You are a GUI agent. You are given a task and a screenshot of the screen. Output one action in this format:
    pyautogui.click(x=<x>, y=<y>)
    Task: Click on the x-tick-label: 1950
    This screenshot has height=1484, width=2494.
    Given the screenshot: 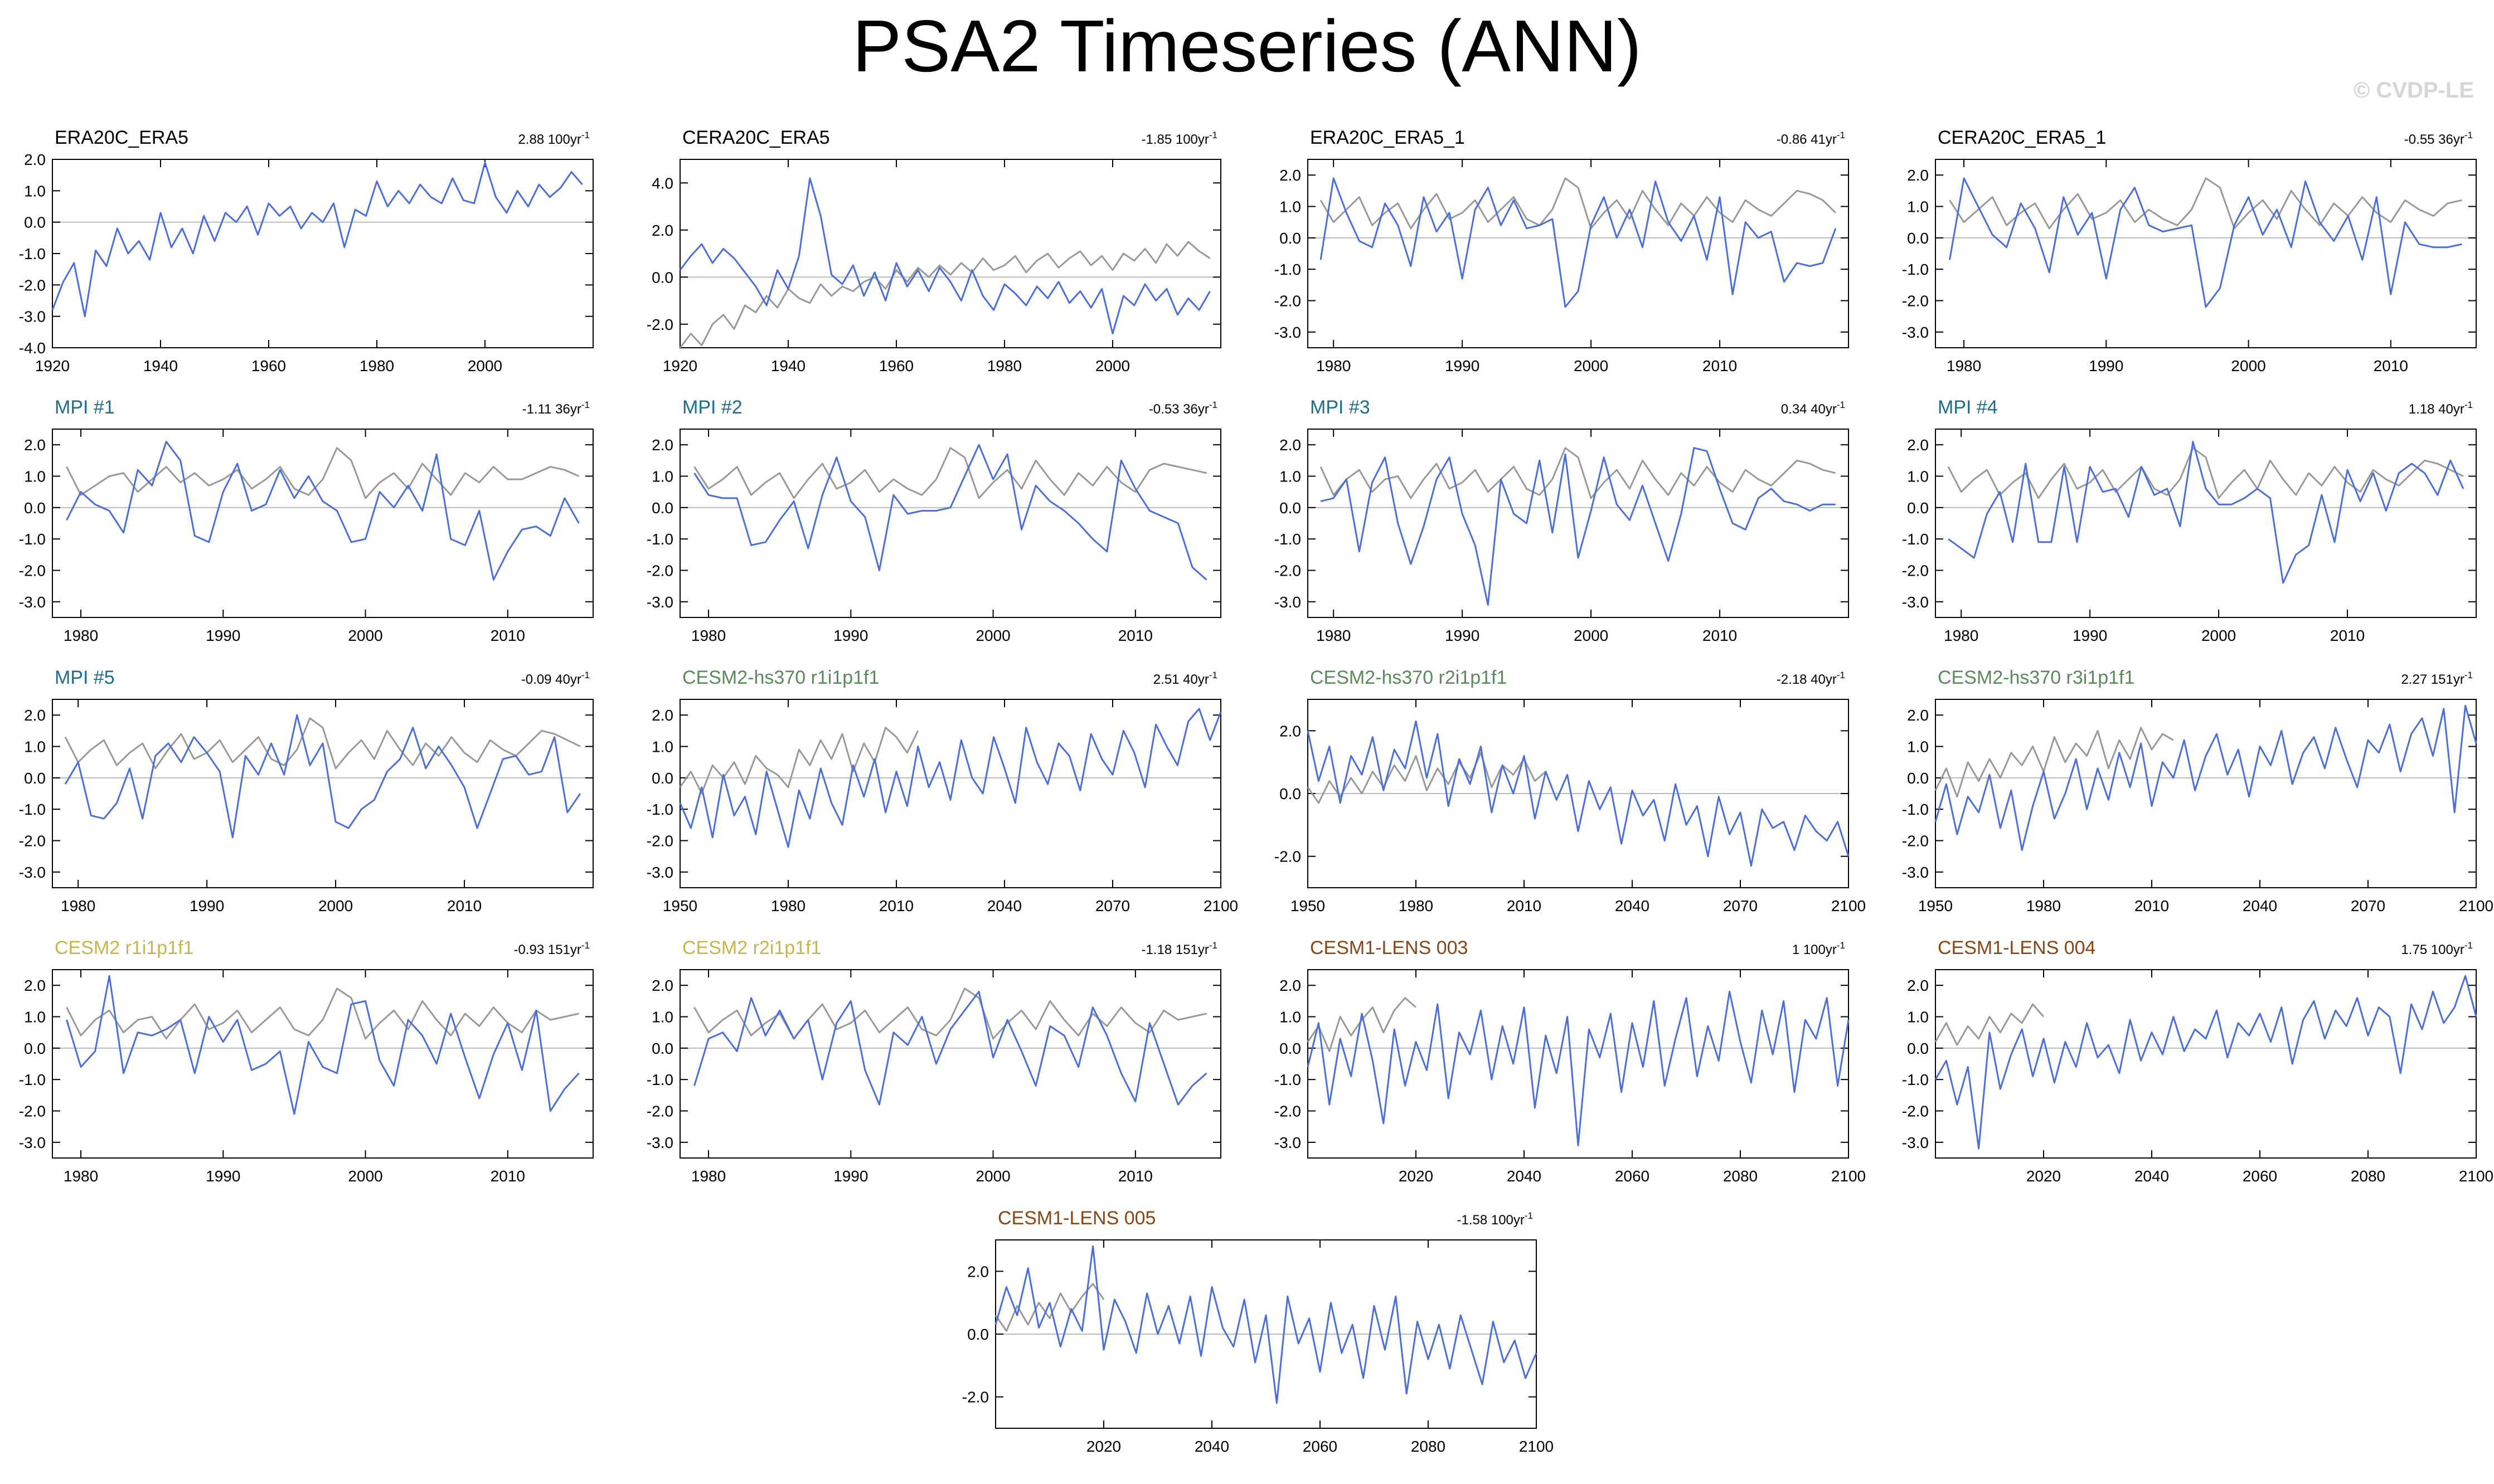 What is the action you would take?
    pyautogui.click(x=1935, y=905)
    